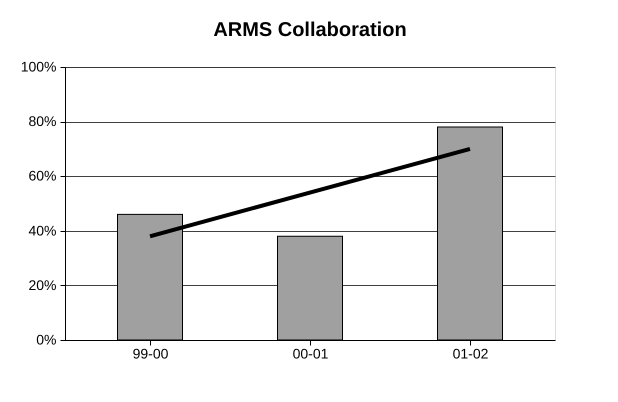 Image resolution: width=618 pixels, height=402 pixels. I want to click on y-tick-label: 100%, so click(38, 66).